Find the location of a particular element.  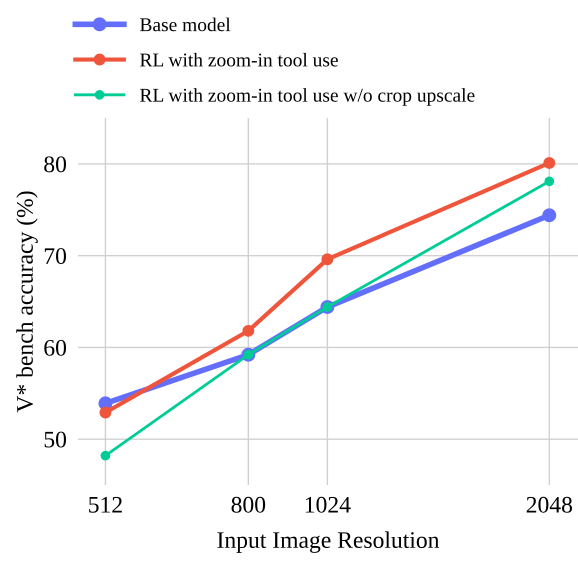

y-tick-label: 80 is located at coordinates (55, 164).